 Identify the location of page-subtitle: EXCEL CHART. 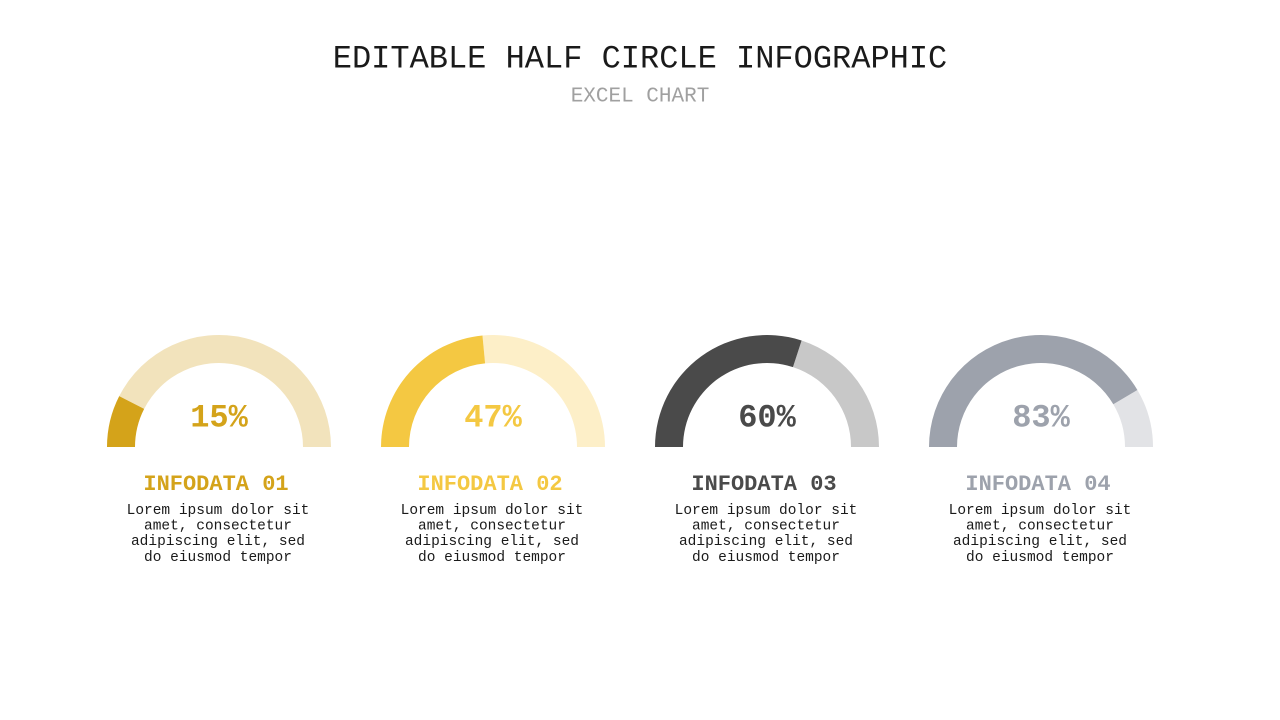
(640, 97).